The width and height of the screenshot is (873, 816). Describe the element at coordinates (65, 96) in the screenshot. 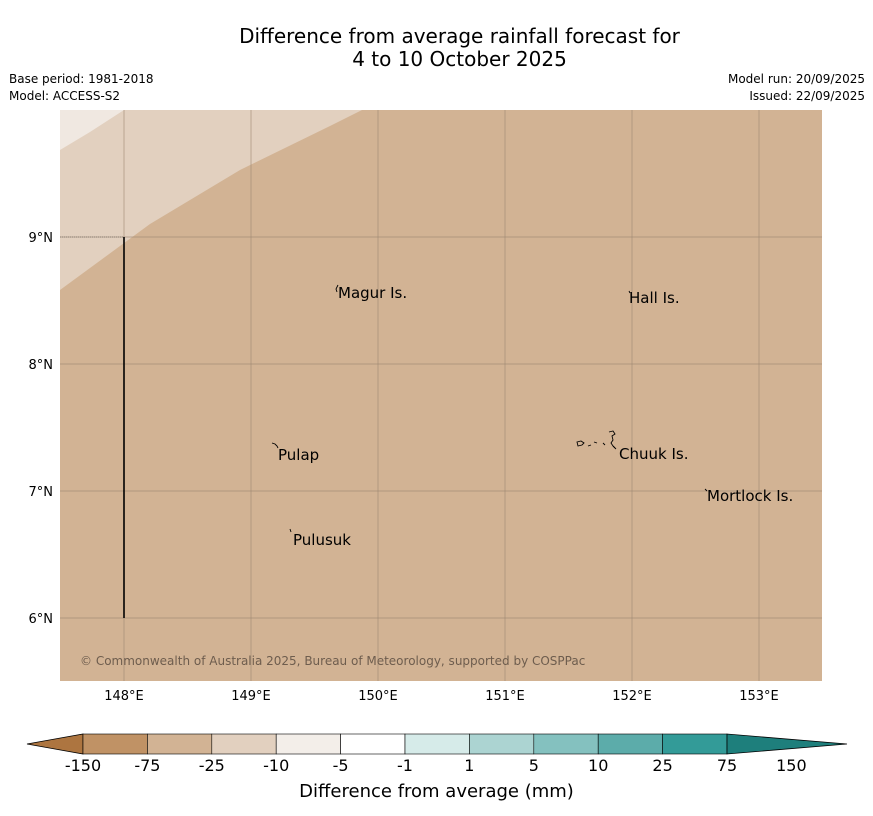

I see `model-text: Model: ACCESS-S2` at that location.